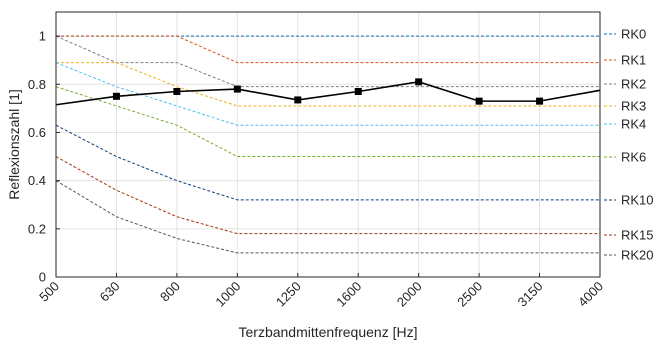 The width and height of the screenshot is (664, 345). What do you see at coordinates (288, 294) in the screenshot?
I see `x-tick-label-1250: 1250` at bounding box center [288, 294].